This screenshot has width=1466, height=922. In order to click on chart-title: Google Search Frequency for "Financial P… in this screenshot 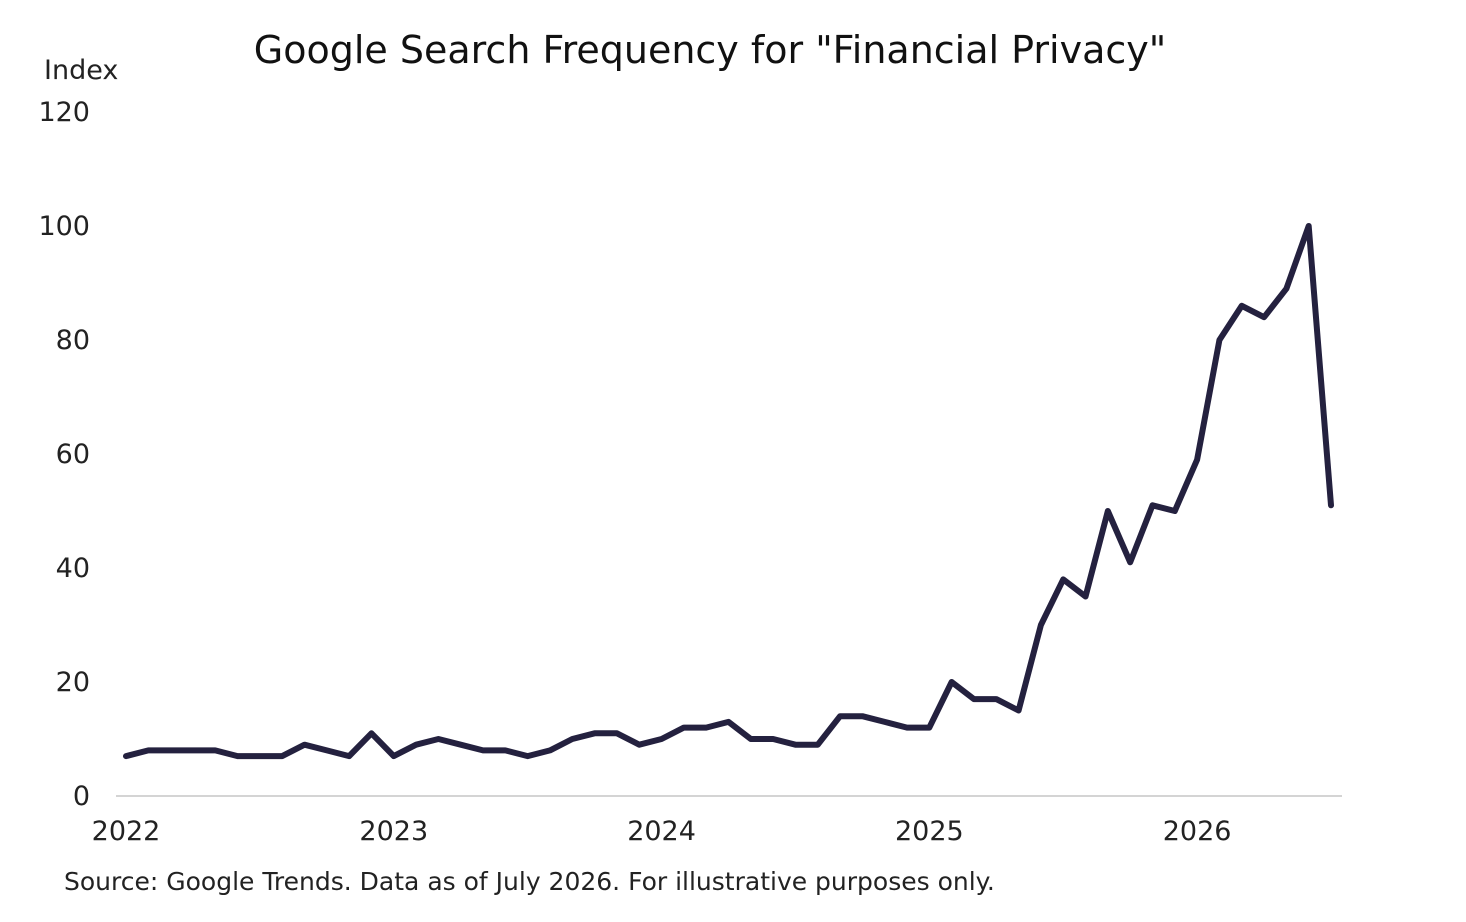, I will do `click(710, 50)`.